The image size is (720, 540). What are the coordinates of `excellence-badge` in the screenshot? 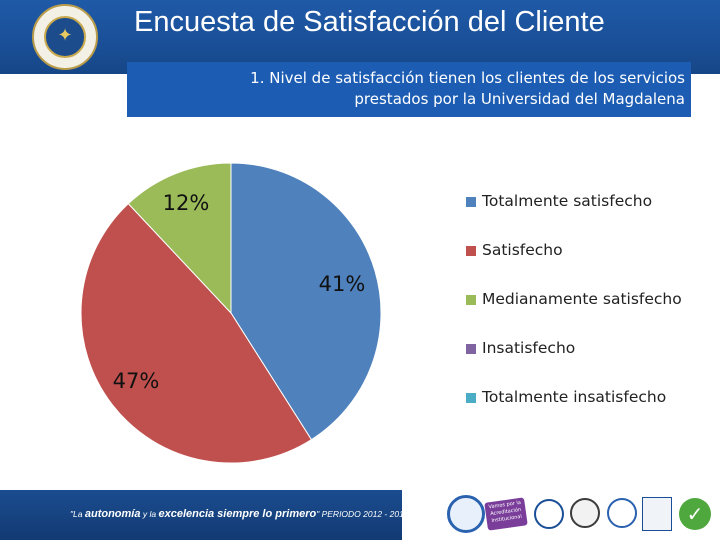 It's located at (657, 514).